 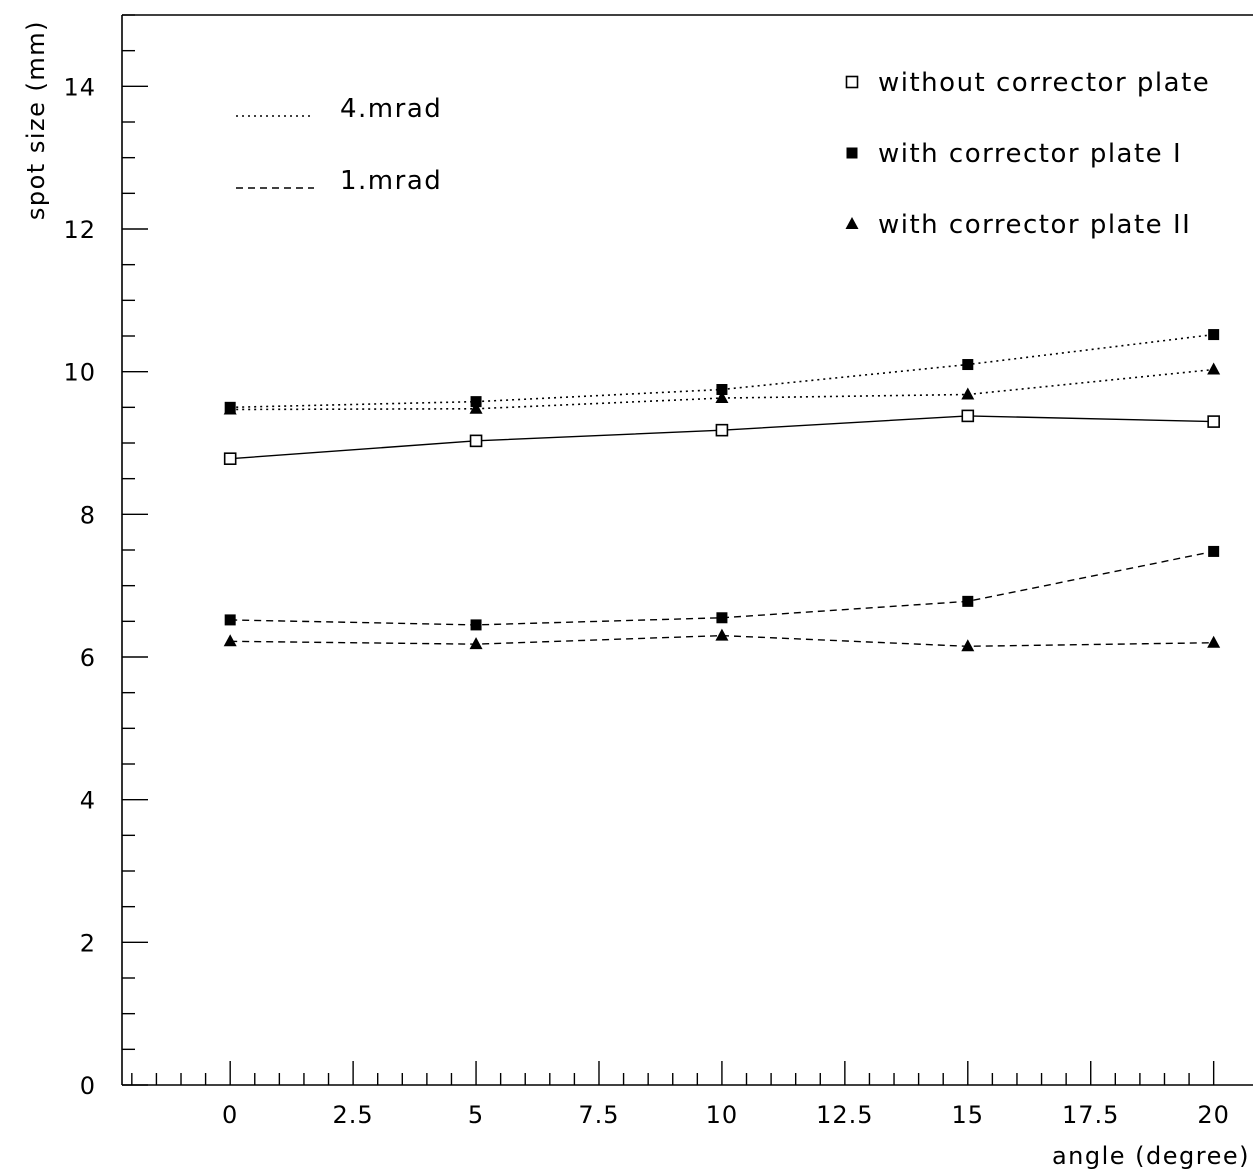 What do you see at coordinates (680, 1095) in the screenshot?
I see `x-axis: 0 2.5 5 7.5 10 12.5 15 17.5 20` at bounding box center [680, 1095].